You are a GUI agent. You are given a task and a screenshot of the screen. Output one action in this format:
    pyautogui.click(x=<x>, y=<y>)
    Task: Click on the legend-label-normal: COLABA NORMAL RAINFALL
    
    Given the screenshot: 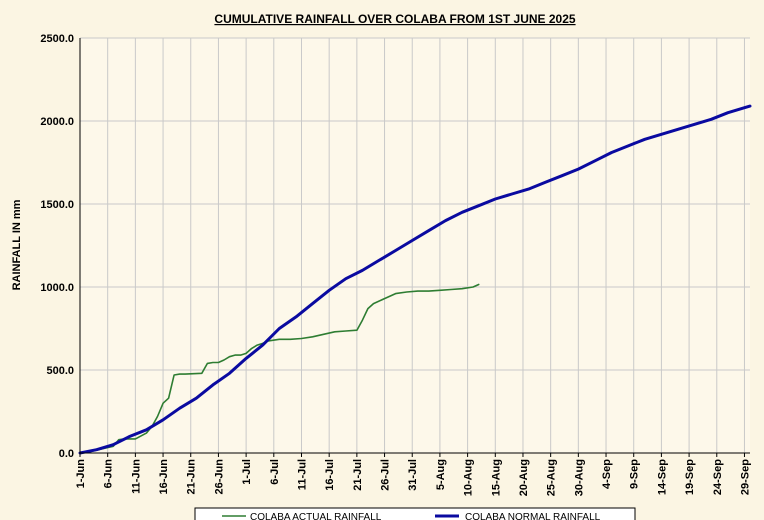 What is the action you would take?
    pyautogui.click(x=533, y=516)
    